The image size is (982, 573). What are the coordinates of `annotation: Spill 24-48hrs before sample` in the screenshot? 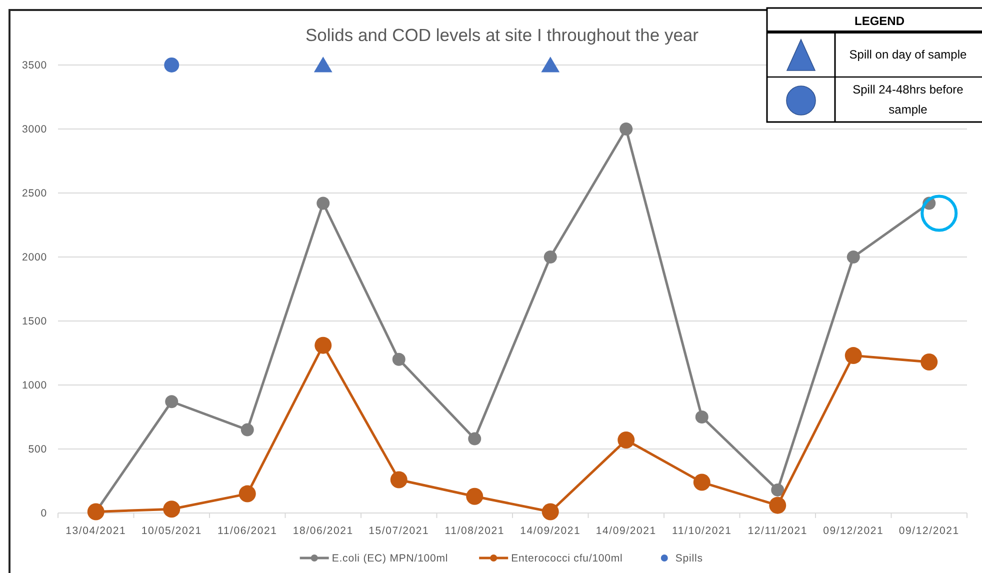 It's located at (908, 99).